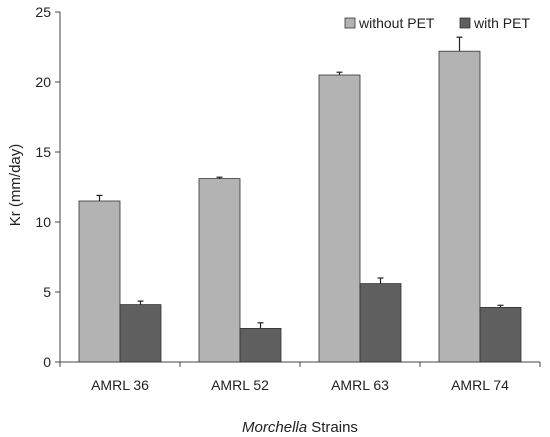 The height and width of the screenshot is (437, 550). What do you see at coordinates (43, 12) in the screenshot?
I see `y-tick-label: 25` at bounding box center [43, 12].